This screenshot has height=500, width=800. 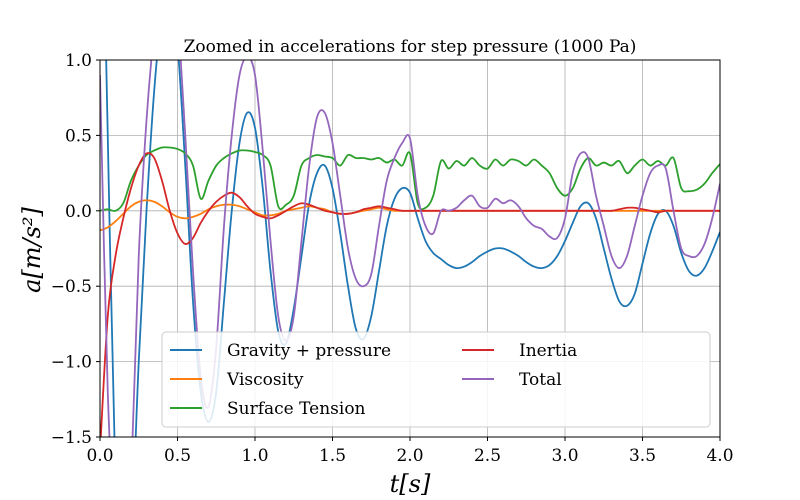 What do you see at coordinates (32, 249) in the screenshot?
I see `y-axis-label: a[m/s²]` at bounding box center [32, 249].